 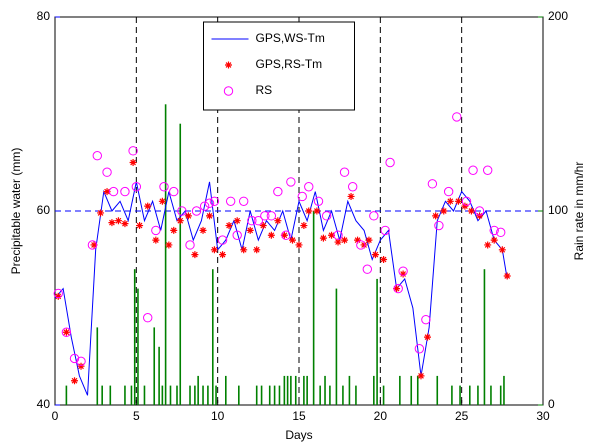 What do you see at coordinates (558, 16) in the screenshot?
I see `y2-tick-label: 200` at bounding box center [558, 16].